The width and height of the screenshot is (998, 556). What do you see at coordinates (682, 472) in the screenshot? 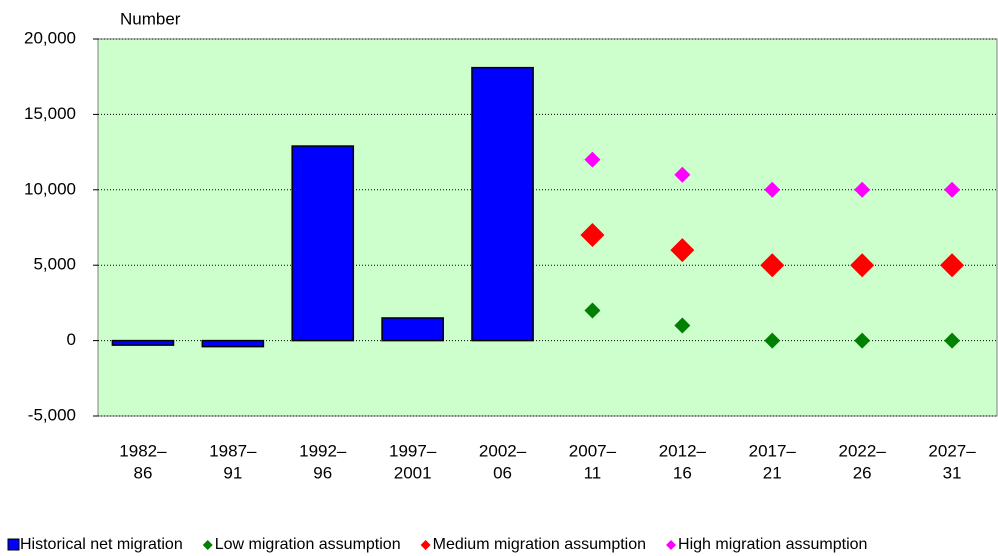
I see `x-tick-label: 16` at bounding box center [682, 472].